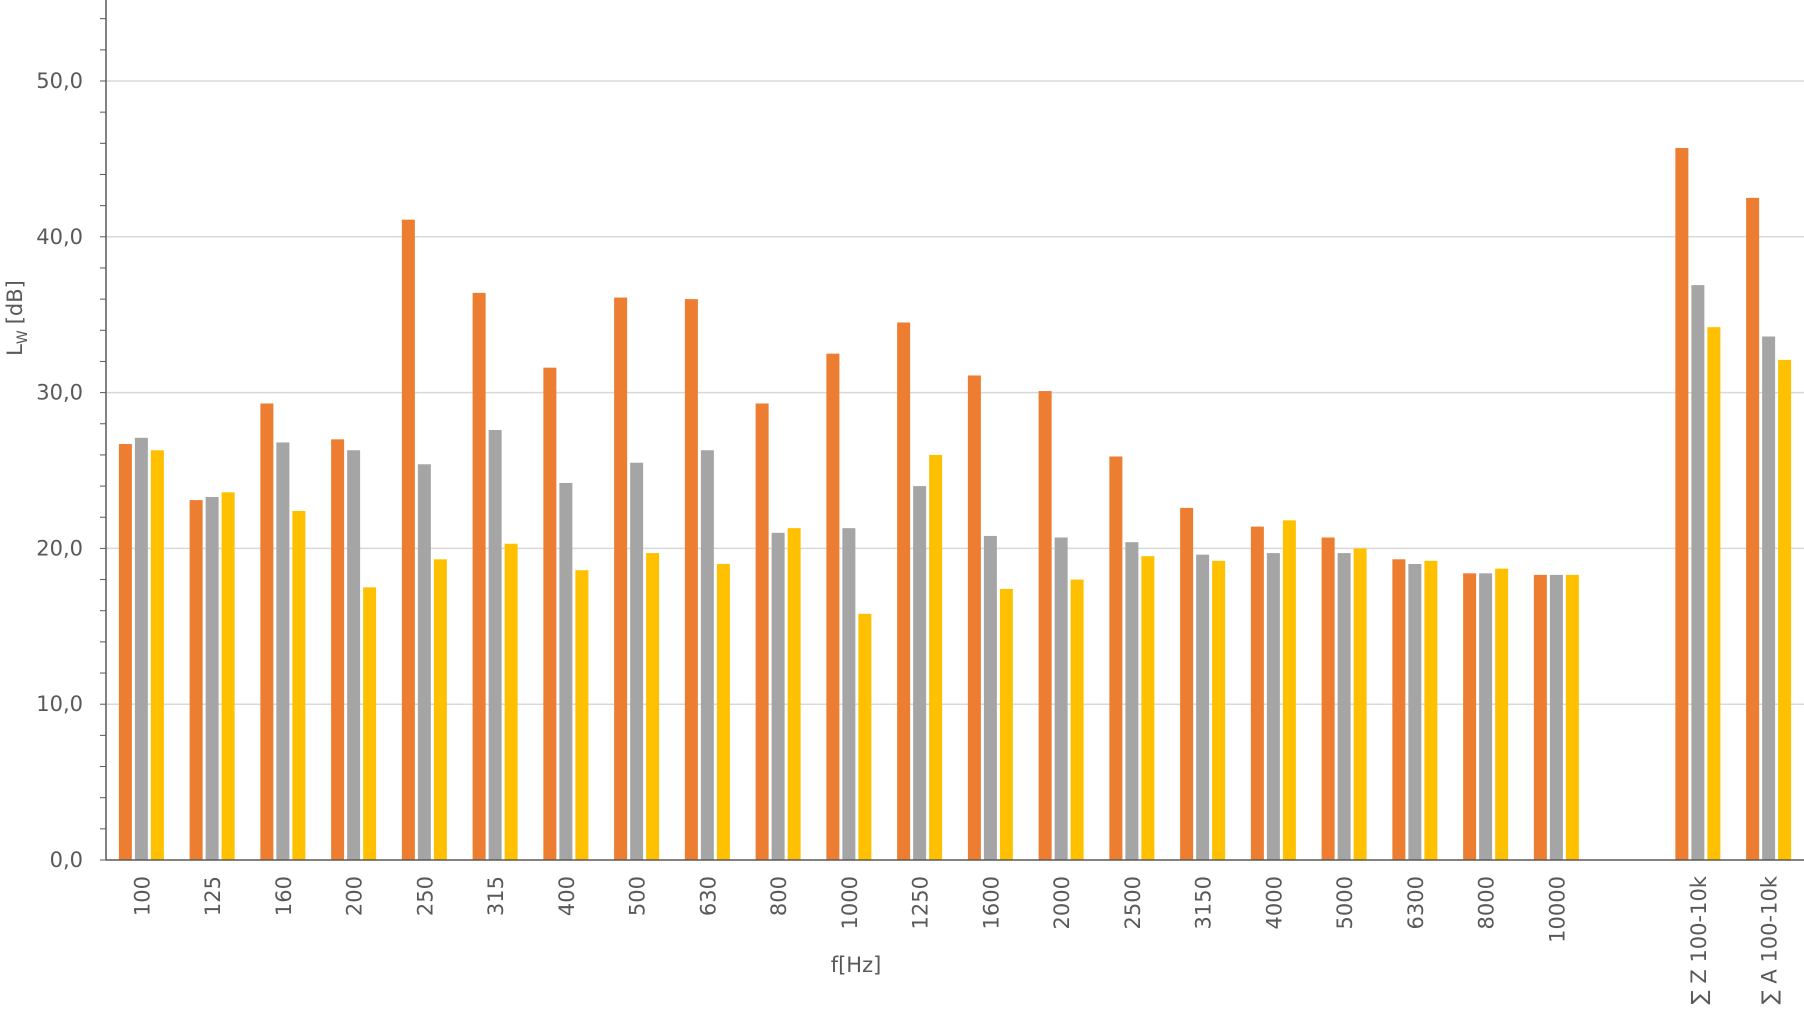 The height and width of the screenshot is (1012, 1804). Describe the element at coordinates (850, 902) in the screenshot. I see `x-tick-label: 1000` at that location.